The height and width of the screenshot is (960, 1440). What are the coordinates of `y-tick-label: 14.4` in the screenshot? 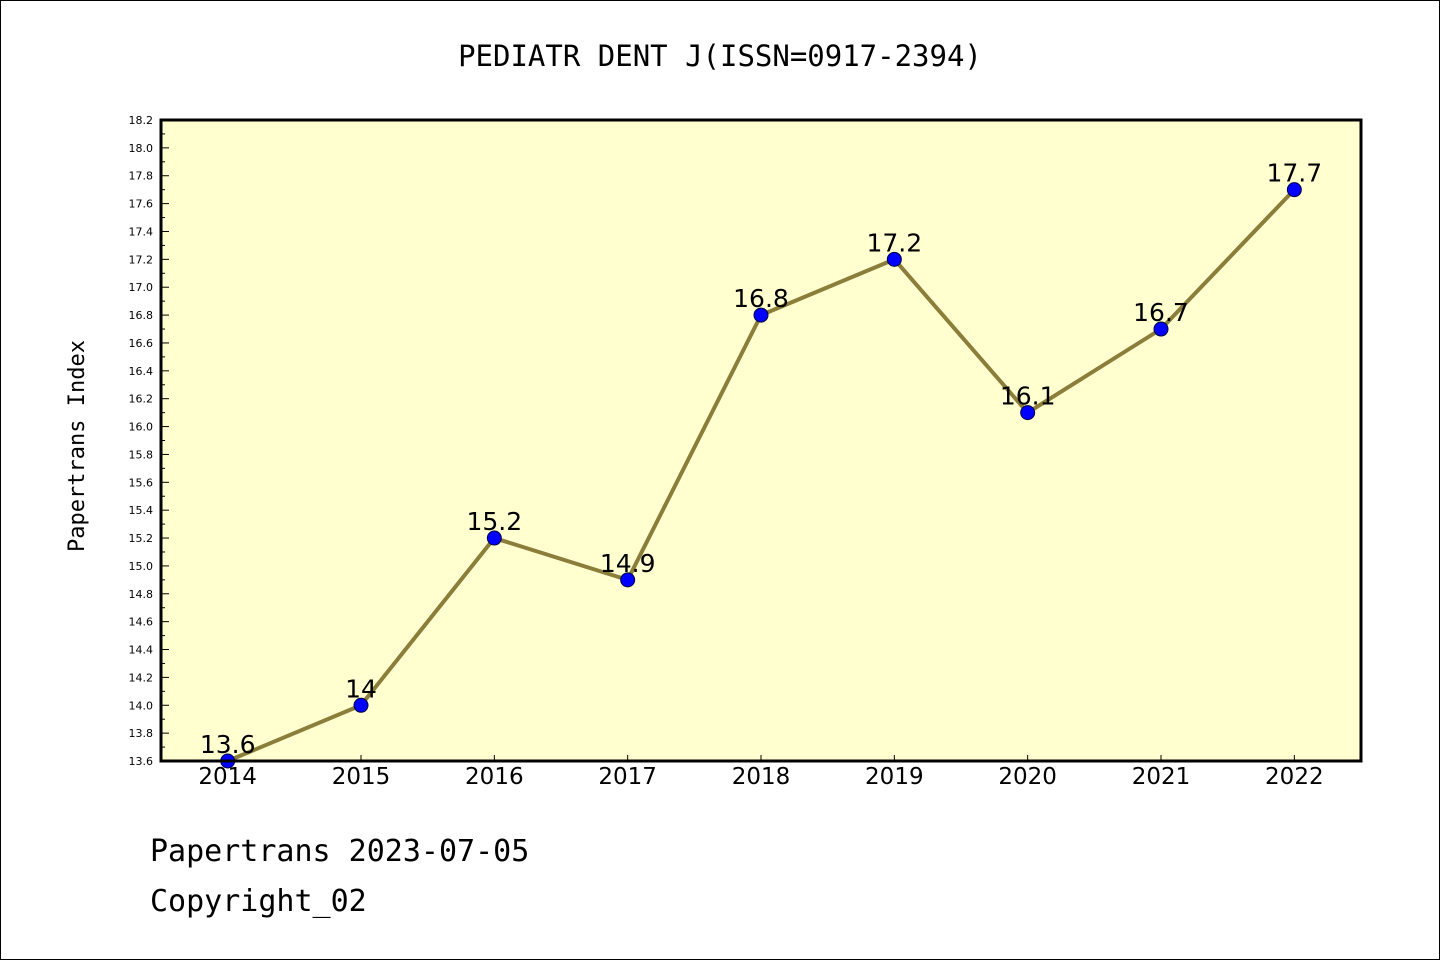 It's located at (141, 650).